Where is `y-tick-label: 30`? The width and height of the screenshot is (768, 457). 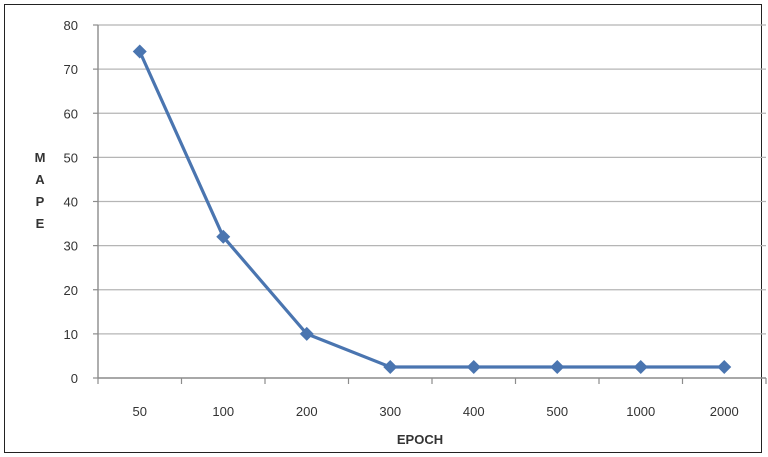
y-tick-label: 30 is located at coordinates (71, 246).